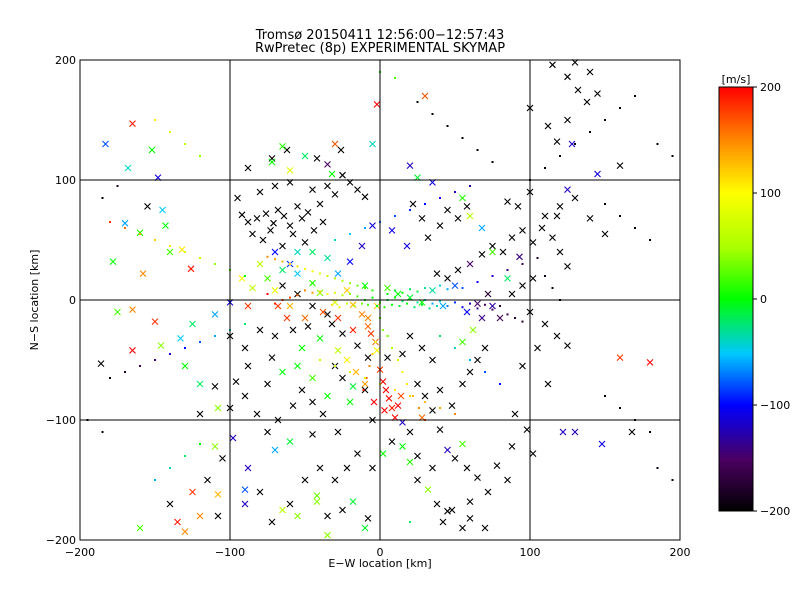  I want to click on colorbar-tick-label: −200, so click(775, 511).